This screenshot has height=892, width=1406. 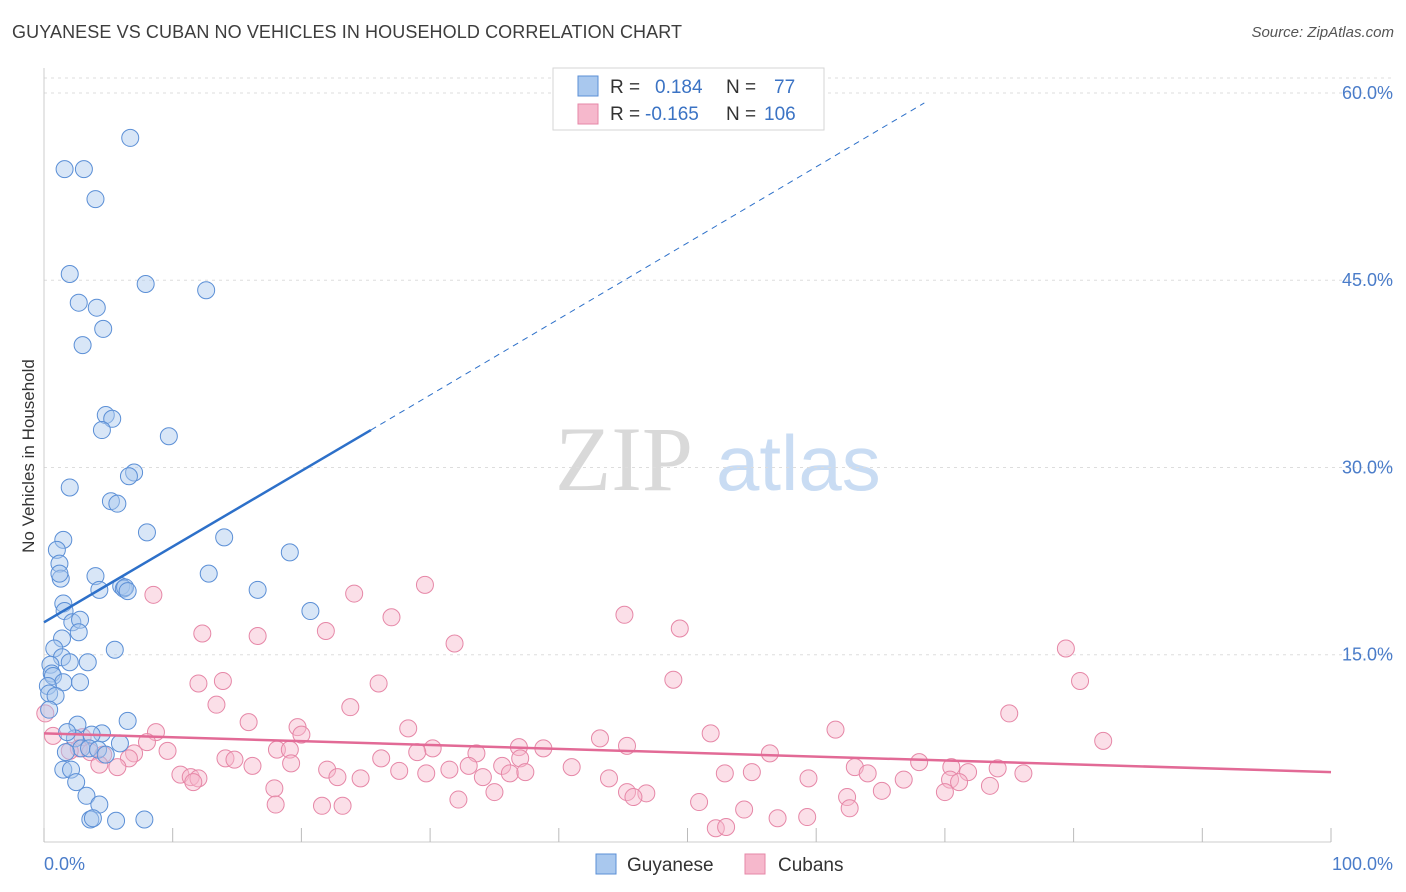 What do you see at coordinates (688, 99) in the screenshot?
I see `legend: R = 0.184 N = 77 R = -0.165 N = 106` at bounding box center [688, 99].